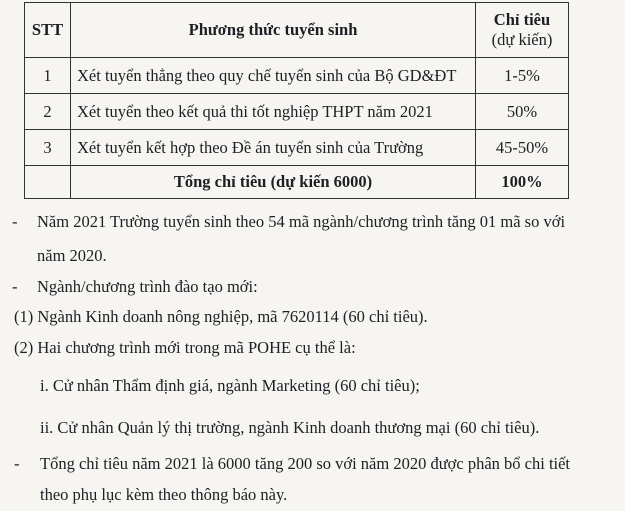 This screenshot has width=625, height=511. What do you see at coordinates (47, 147) in the screenshot?
I see `cell-stt: 3` at bounding box center [47, 147].